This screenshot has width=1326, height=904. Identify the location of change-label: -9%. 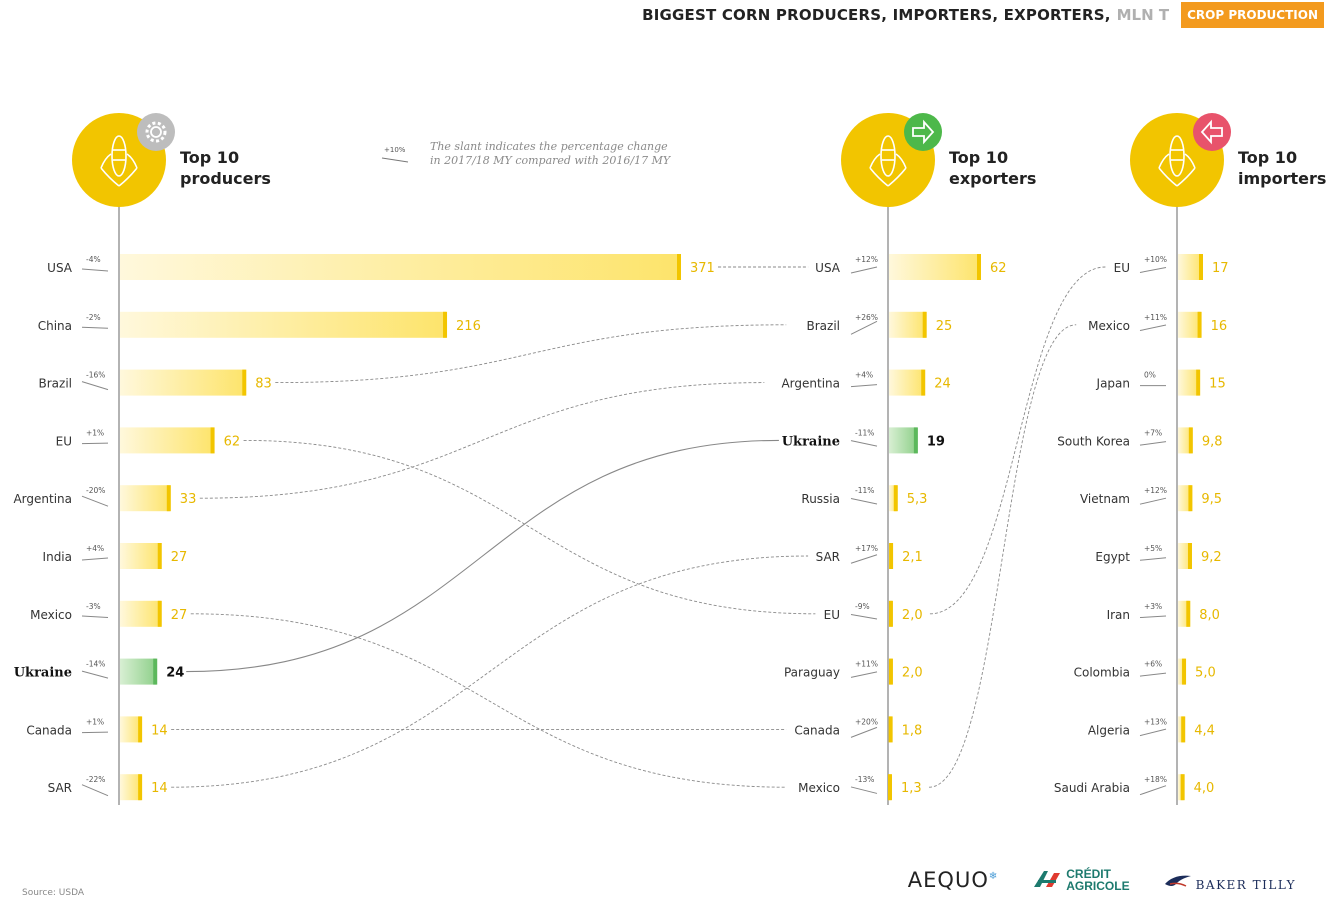
(862, 606).